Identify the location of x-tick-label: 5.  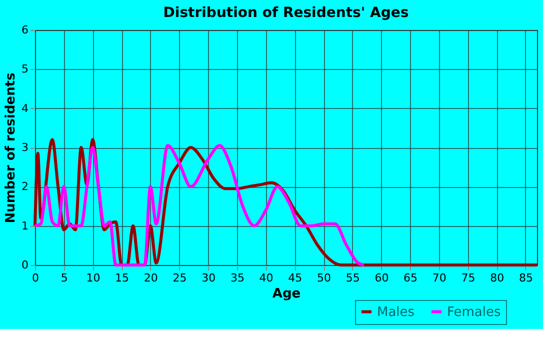
(64, 278).